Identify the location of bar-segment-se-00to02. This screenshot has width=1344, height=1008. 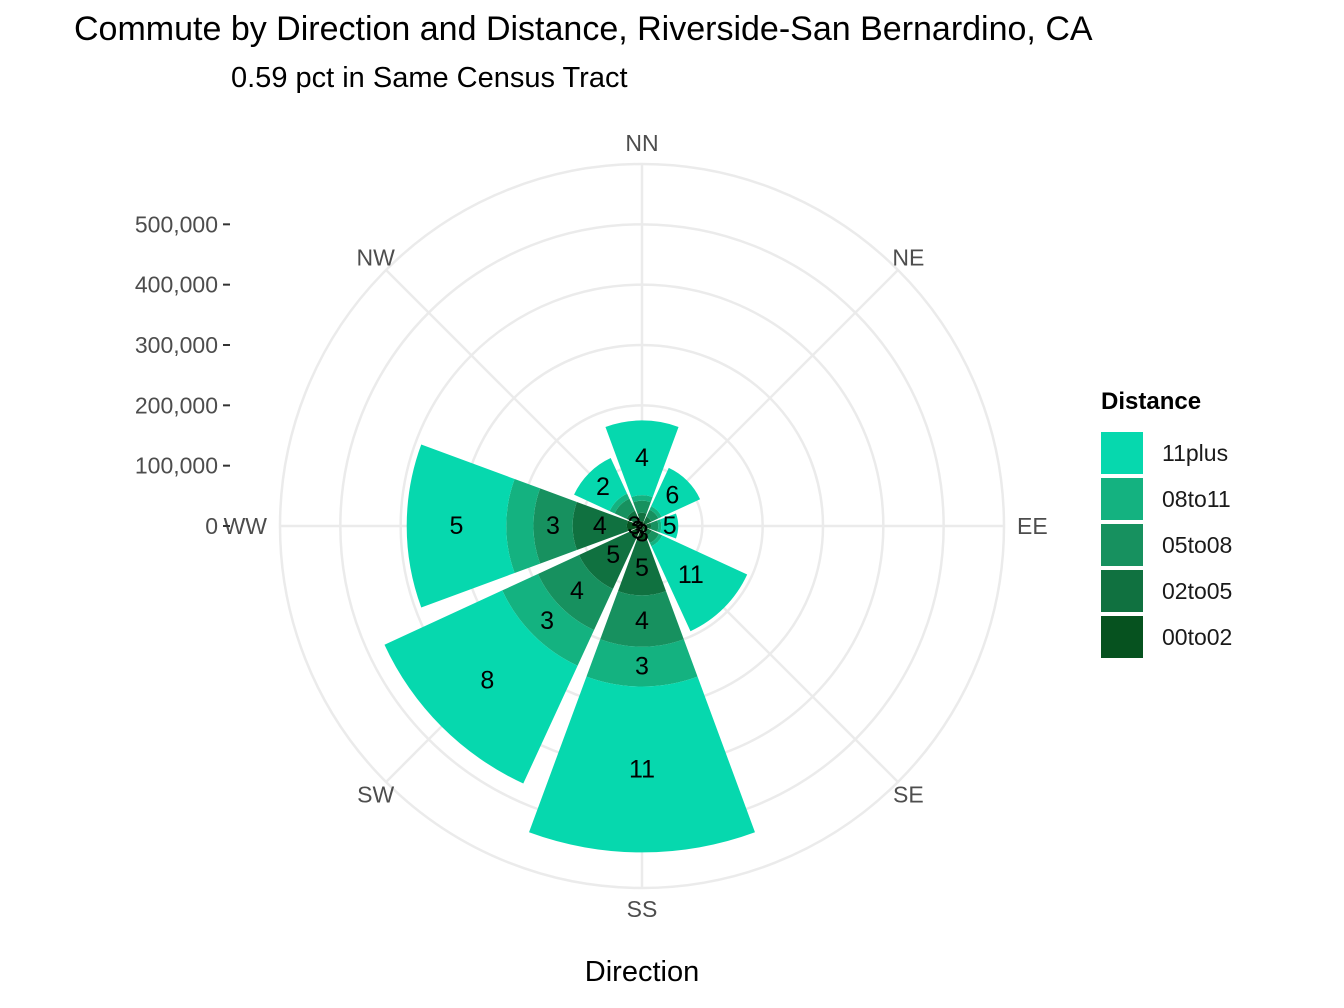
(644, 528).